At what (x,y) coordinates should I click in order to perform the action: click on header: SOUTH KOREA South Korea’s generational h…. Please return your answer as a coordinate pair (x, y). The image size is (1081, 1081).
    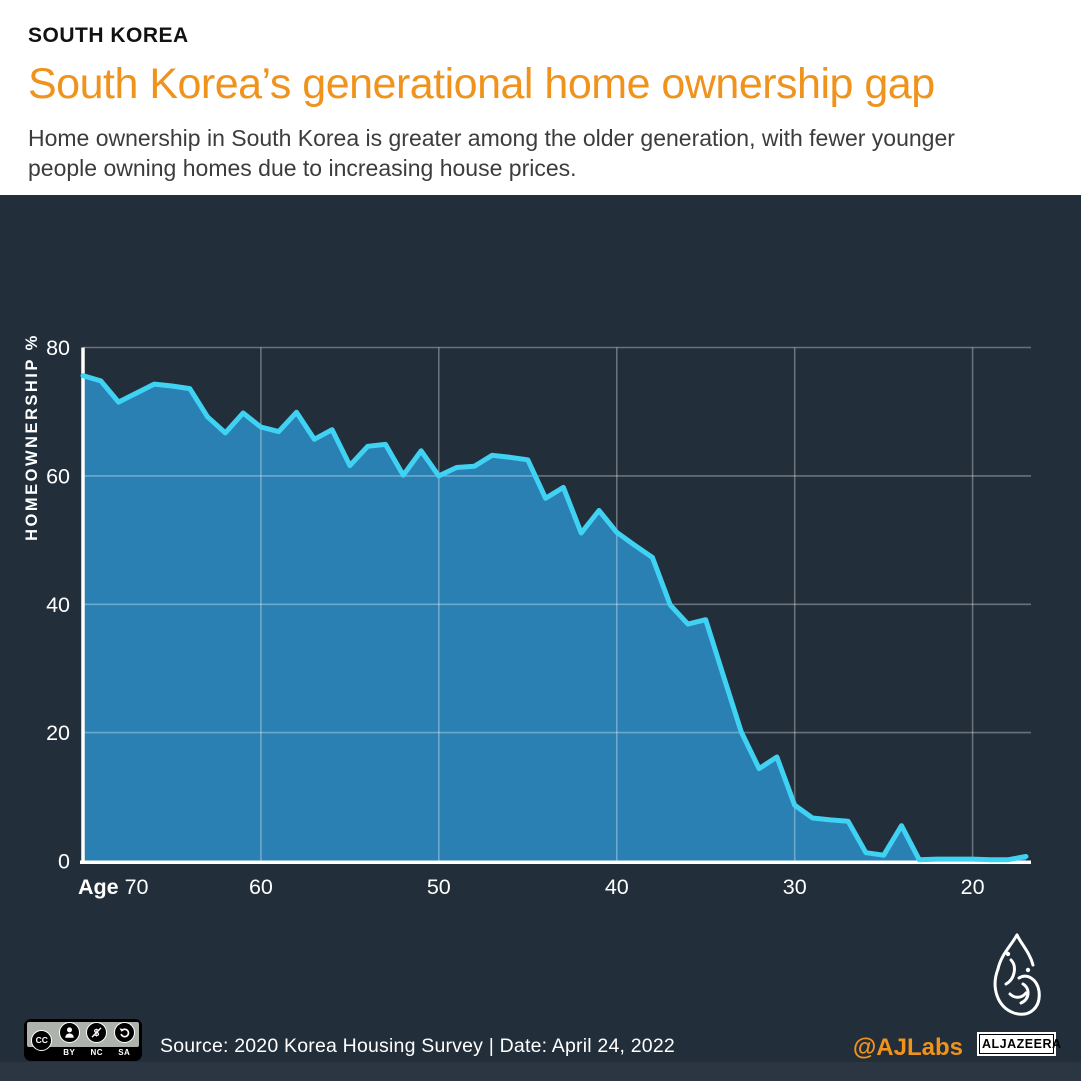
    Looking at the image, I should click on (541, 103).